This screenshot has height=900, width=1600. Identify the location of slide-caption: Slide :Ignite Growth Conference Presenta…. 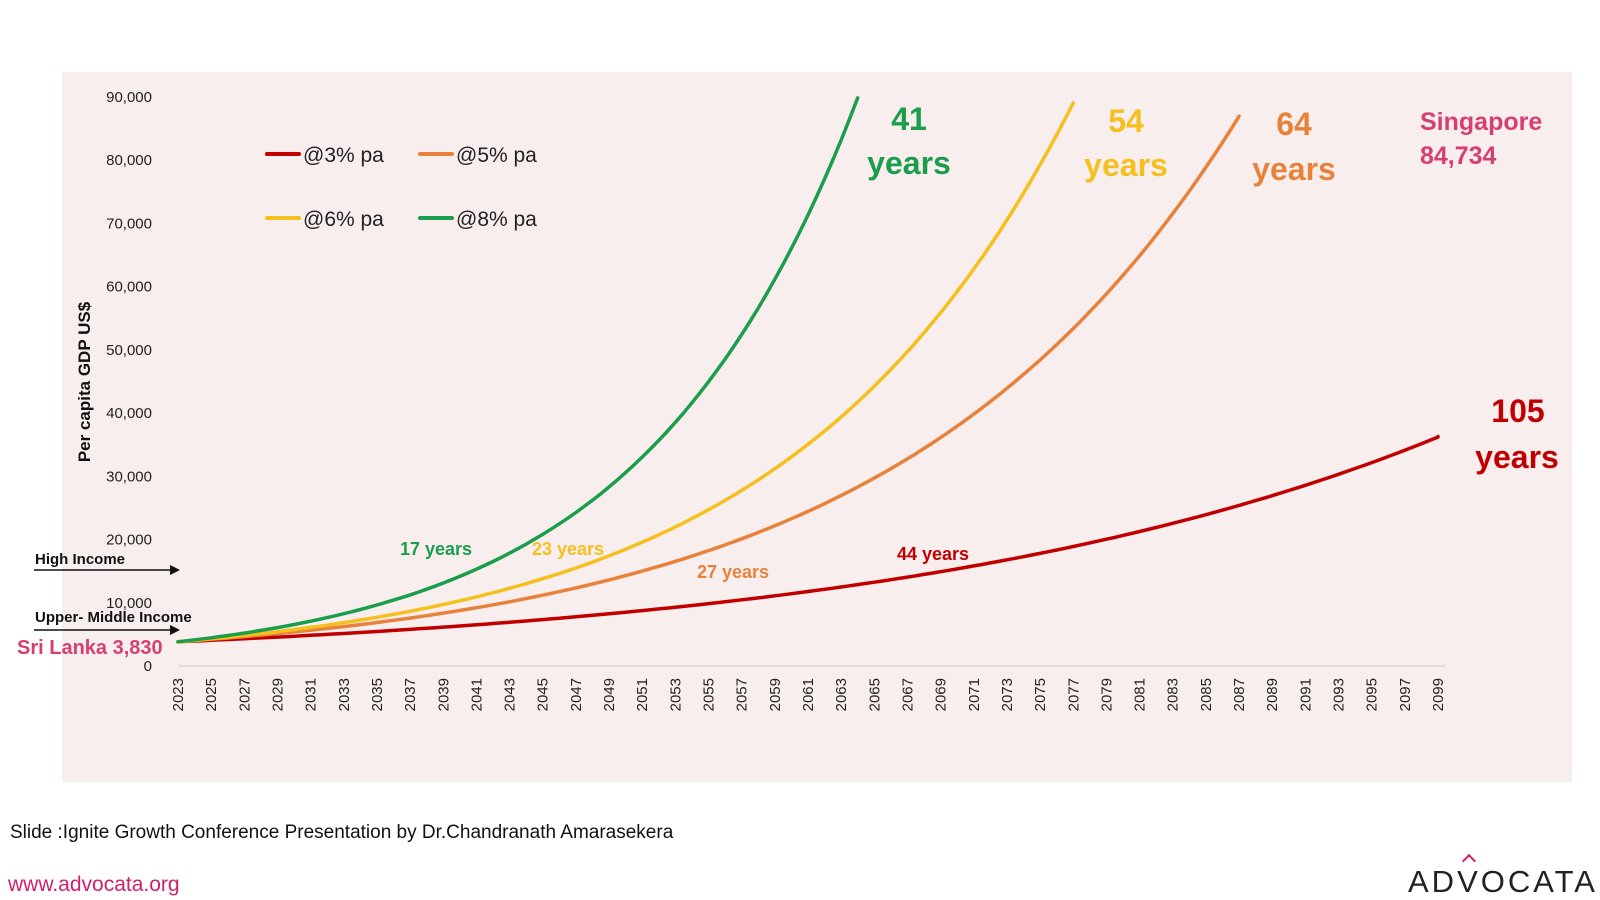
(342, 832).